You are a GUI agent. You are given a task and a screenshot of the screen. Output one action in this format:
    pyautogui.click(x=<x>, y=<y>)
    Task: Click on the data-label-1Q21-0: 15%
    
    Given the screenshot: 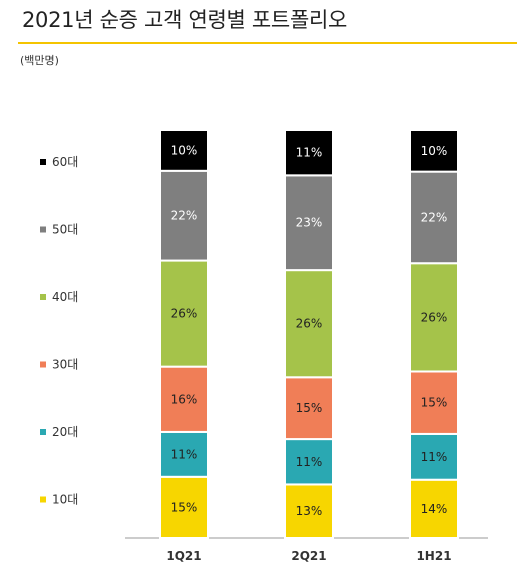 What is the action you would take?
    pyautogui.click(x=184, y=507)
    